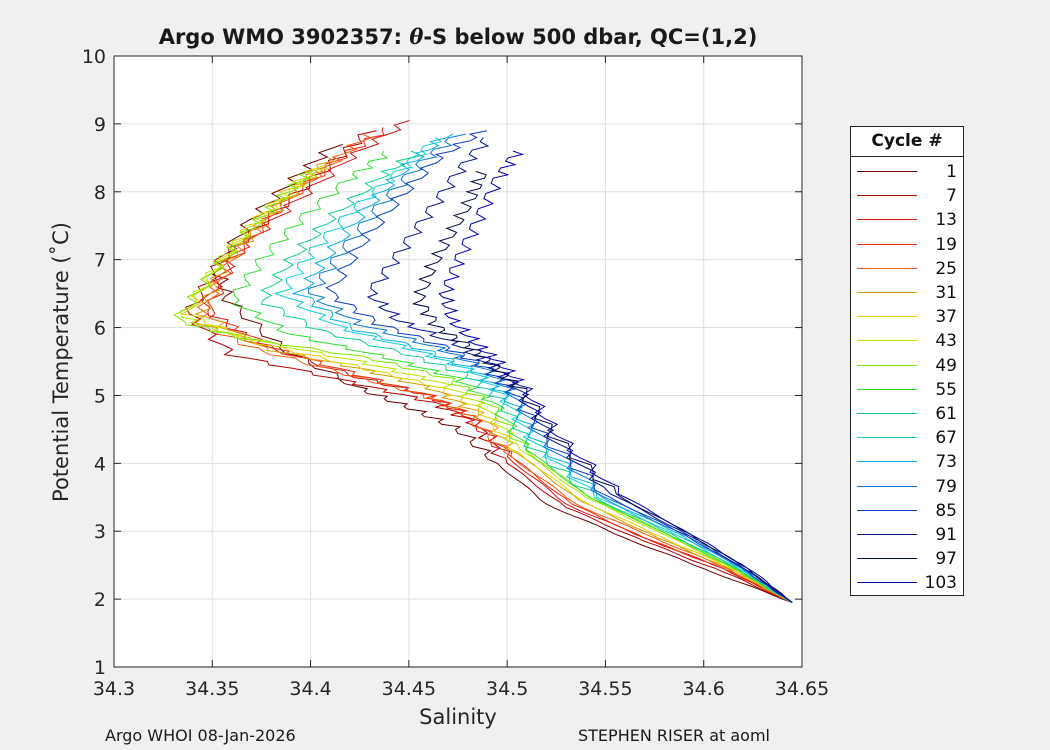  Describe the element at coordinates (674, 735) in the screenshot. I see `footer-right-text: STEPHEN RISER at aoml` at that location.